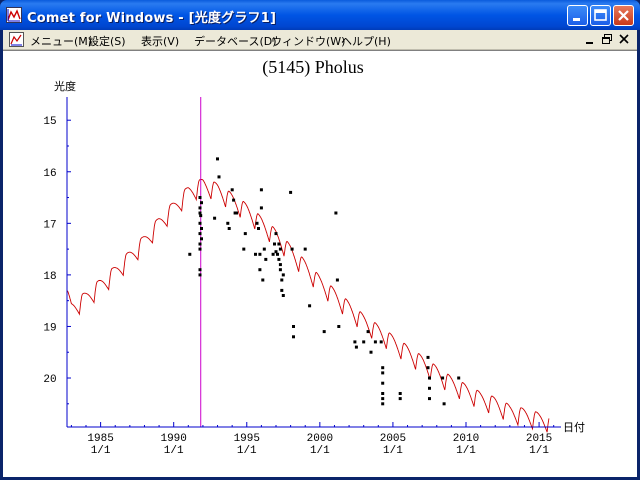 The height and width of the screenshot is (480, 640). Describe the element at coordinates (235, 41) in the screenshot. I see `menu-item-database: データベース(D)` at that location.